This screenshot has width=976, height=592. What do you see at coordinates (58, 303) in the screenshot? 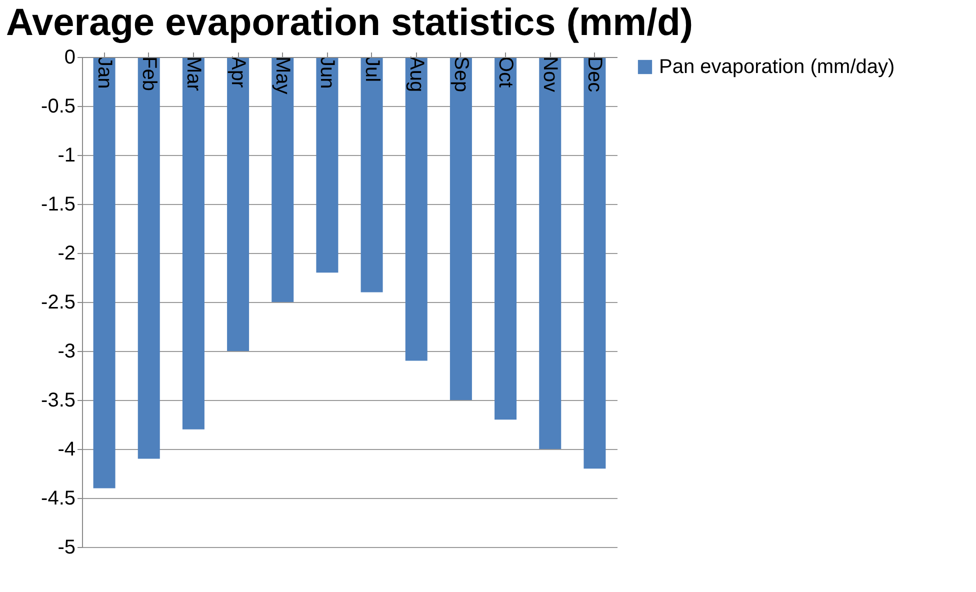
I see `y-tick-label: -2.5` at bounding box center [58, 303].